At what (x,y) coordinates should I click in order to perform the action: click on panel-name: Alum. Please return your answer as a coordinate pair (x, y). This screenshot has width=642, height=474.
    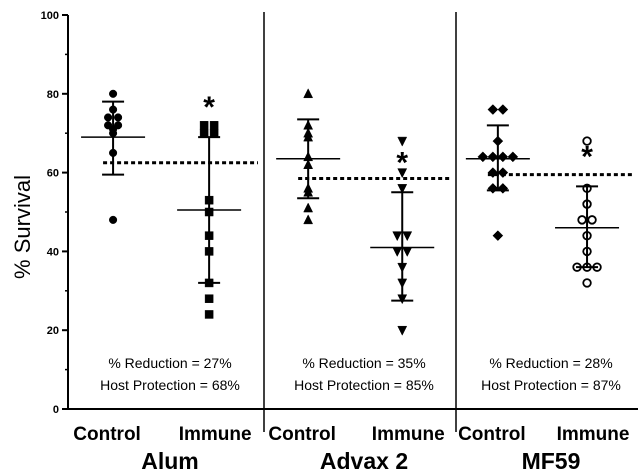
    Looking at the image, I should click on (170, 461).